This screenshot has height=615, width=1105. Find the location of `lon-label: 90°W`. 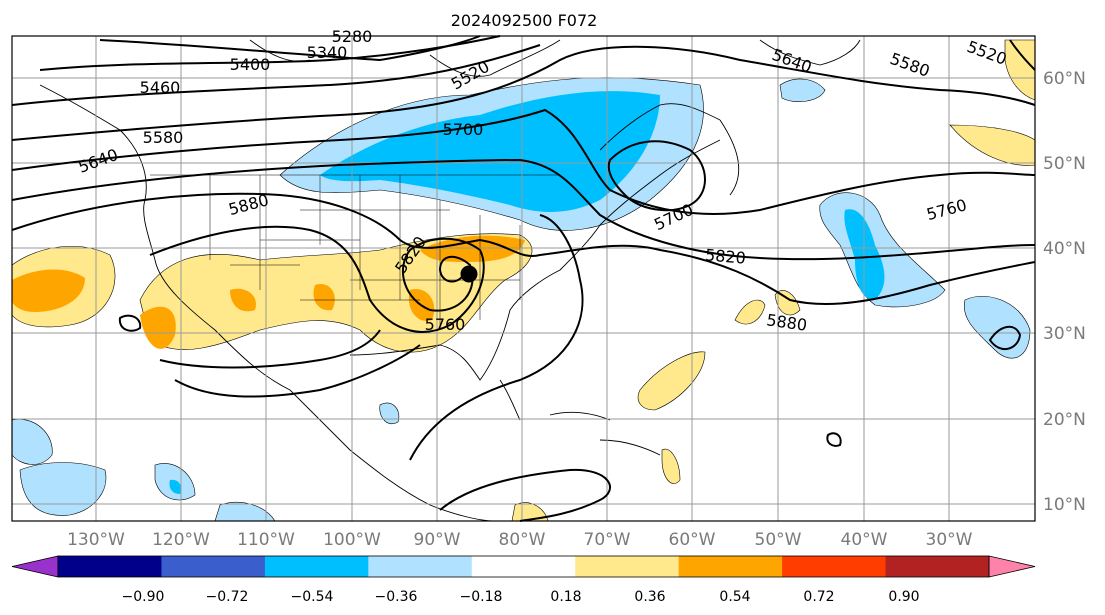

lon-label: 90°W is located at coordinates (437, 540).